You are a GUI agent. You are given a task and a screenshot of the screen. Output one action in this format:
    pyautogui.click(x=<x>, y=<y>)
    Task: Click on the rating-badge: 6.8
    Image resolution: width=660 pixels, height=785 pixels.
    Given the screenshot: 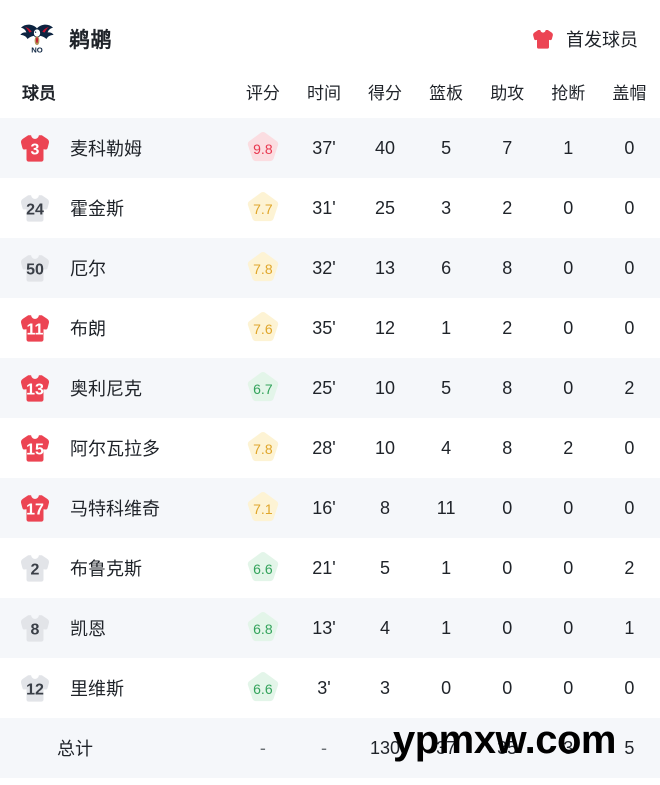 What is the action you would take?
    pyautogui.click(x=263, y=628)
    